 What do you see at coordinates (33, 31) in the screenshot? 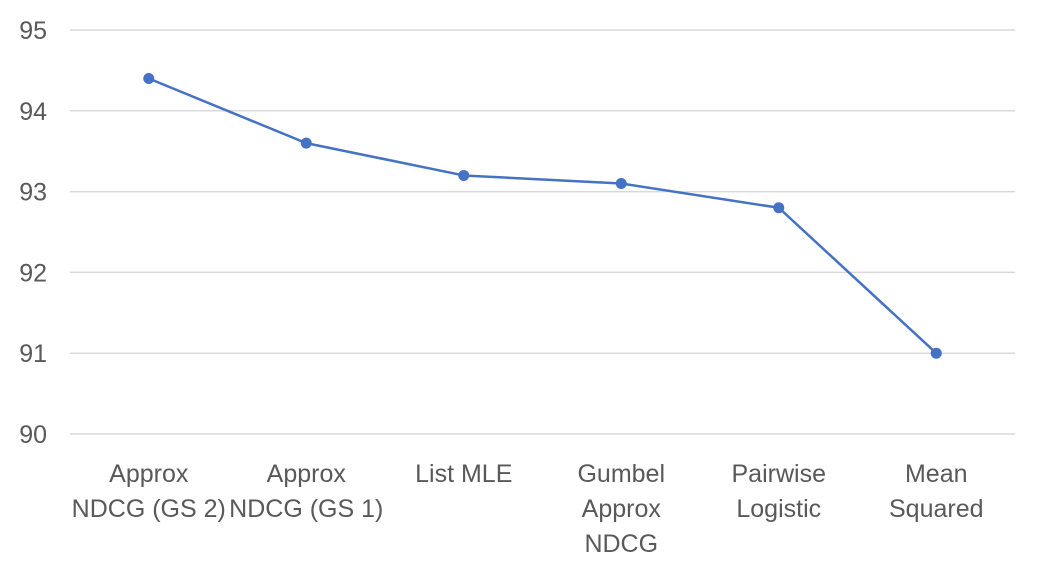
I see `y-tick-label: 95` at bounding box center [33, 31].